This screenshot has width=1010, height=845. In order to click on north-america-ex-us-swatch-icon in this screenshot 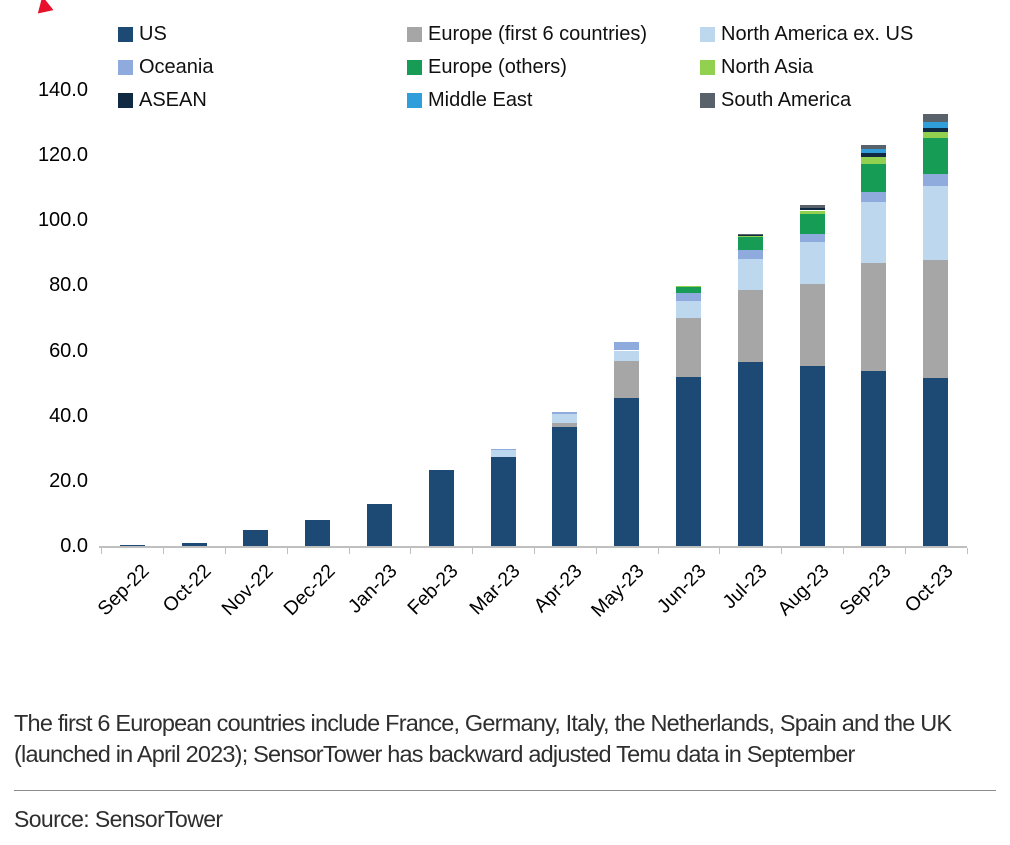, I will do `click(707, 34)`.